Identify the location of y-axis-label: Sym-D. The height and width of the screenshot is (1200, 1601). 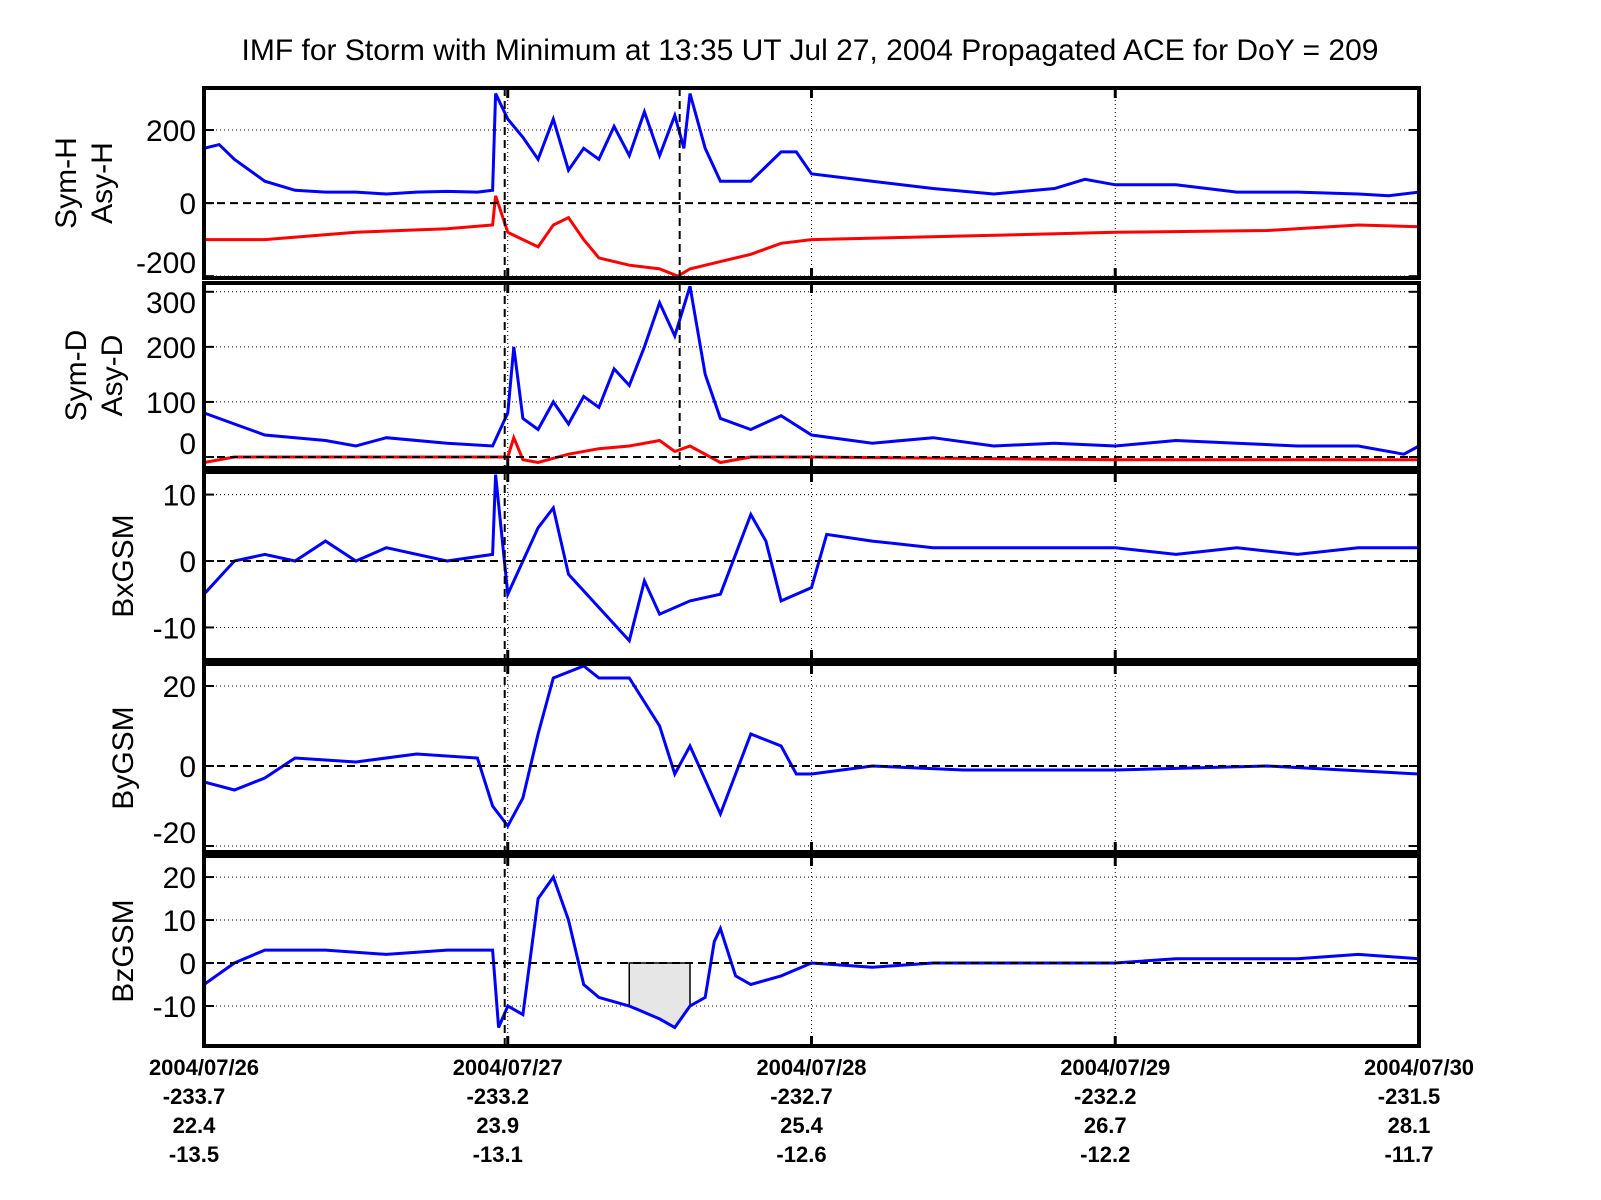
(76, 376).